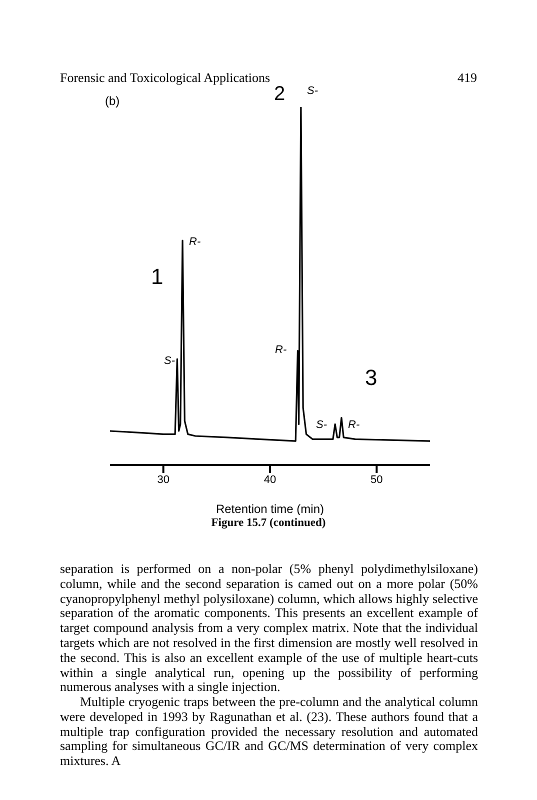 The width and height of the screenshot is (537, 800). What do you see at coordinates (269, 731) in the screenshot?
I see `text: Multiple cryogenic traps between the pre-column and the analytical column were developed in 1993 by Ragunathan et al. (23). These authors found that a multiple trap configuration provided the necessary resolution and automated sampling for simultaneous GC/IR and GC/MS determination of very complex mixtures. A` at bounding box center [269, 731].